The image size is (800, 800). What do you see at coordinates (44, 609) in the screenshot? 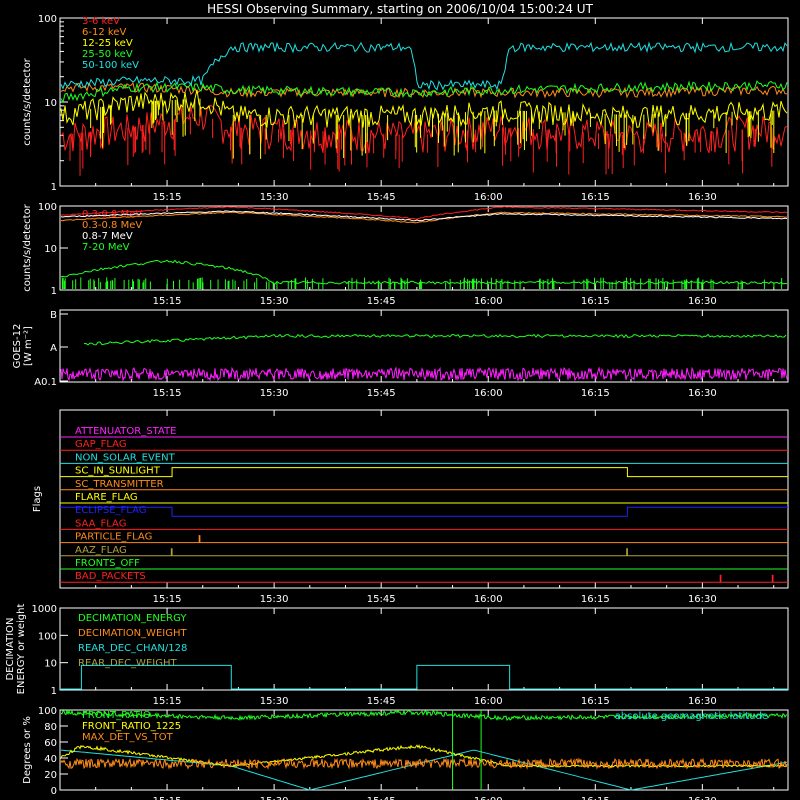
I see `dec-ytick-label: 1000` at bounding box center [44, 609].